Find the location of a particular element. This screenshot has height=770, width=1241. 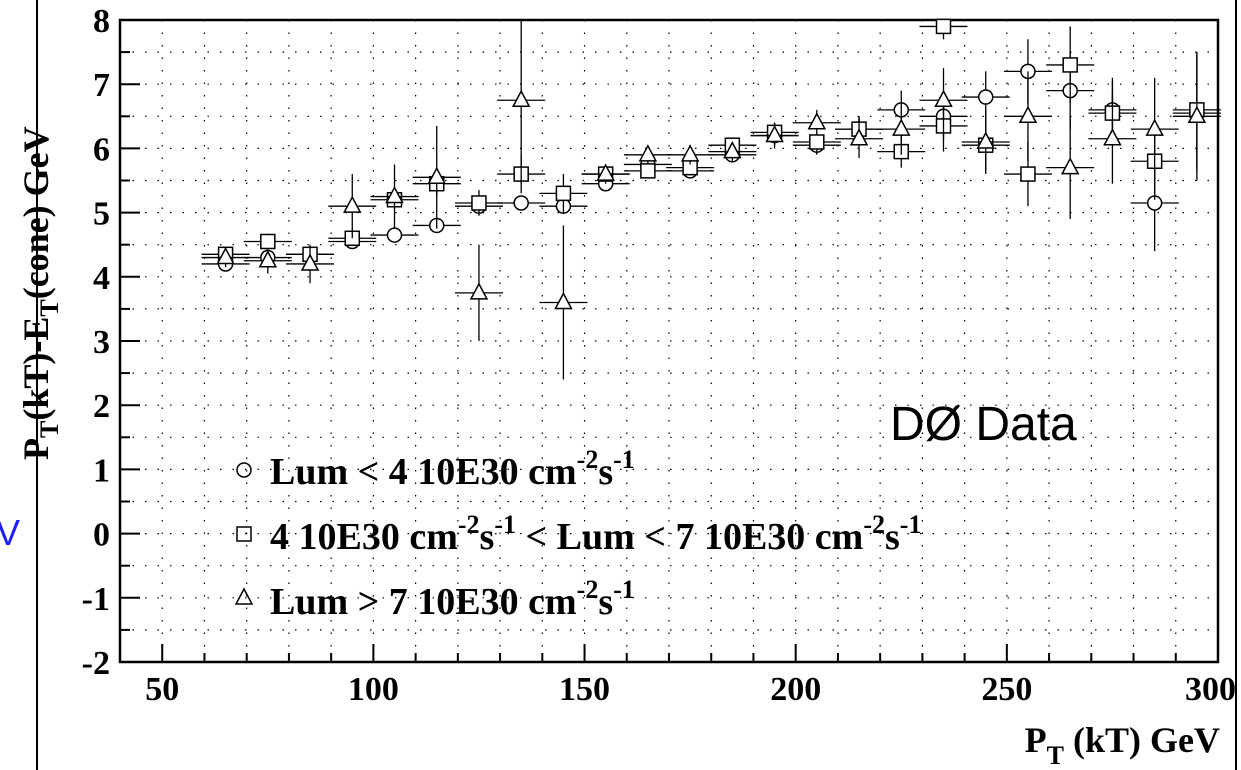

legend-triangle-marker is located at coordinates (244, 596).